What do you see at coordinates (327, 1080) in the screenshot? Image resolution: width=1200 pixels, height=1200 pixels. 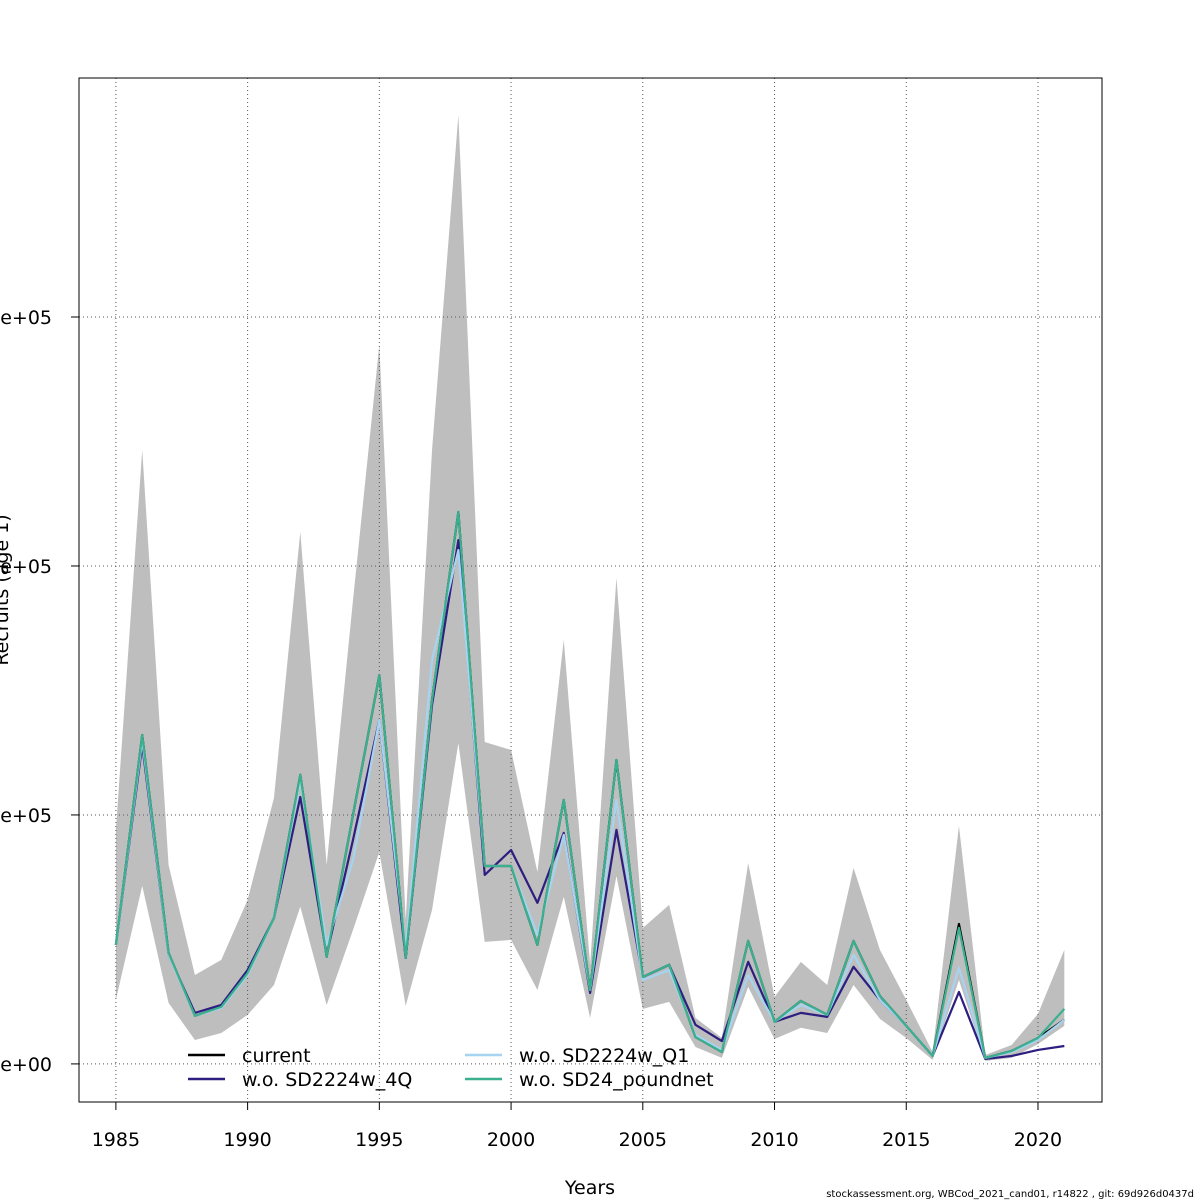 I see `legend-label: w.o. SD2224w_4Q` at bounding box center [327, 1080].